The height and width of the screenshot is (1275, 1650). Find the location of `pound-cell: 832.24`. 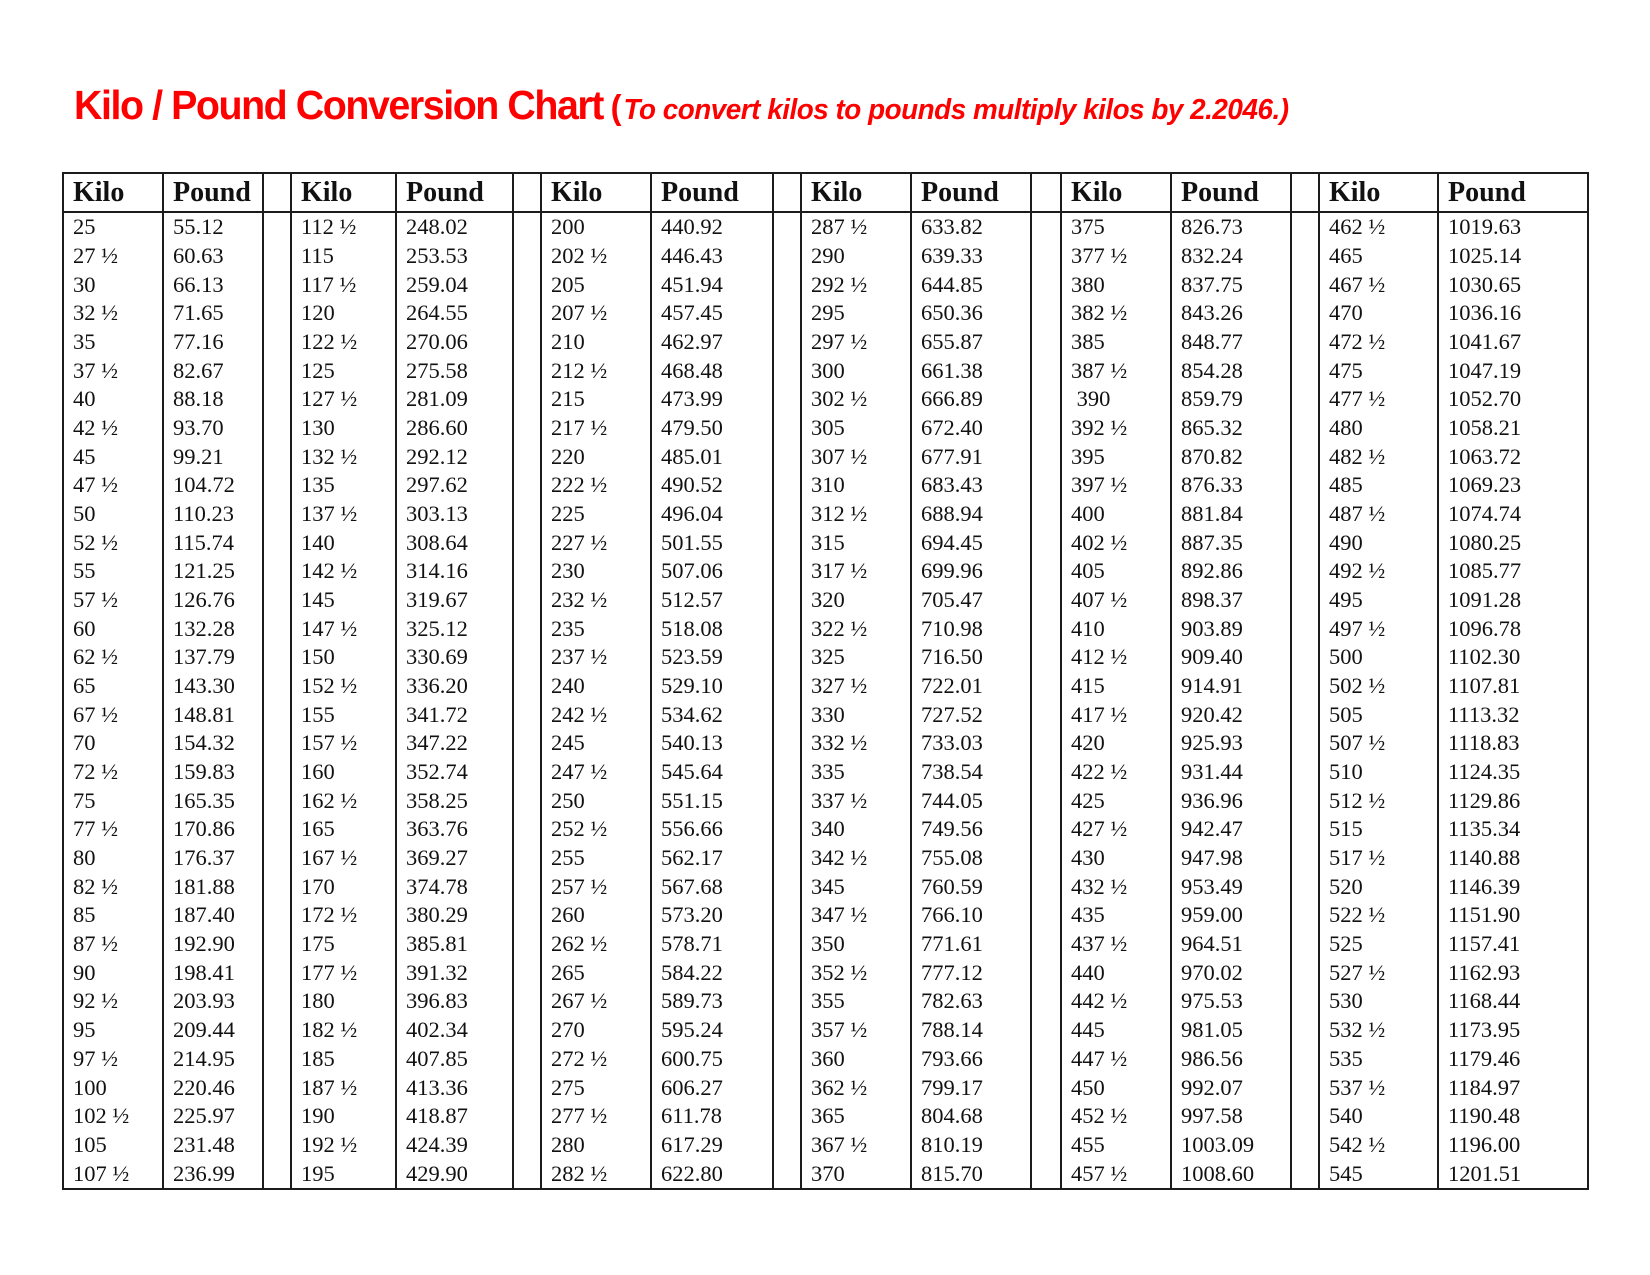

pound-cell: 832.24 is located at coordinates (1231, 256).